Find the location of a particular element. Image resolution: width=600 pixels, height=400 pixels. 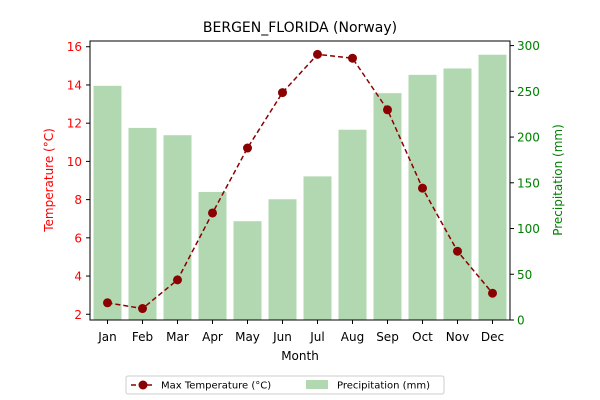

precipitation-bar-jul is located at coordinates (317, 248).